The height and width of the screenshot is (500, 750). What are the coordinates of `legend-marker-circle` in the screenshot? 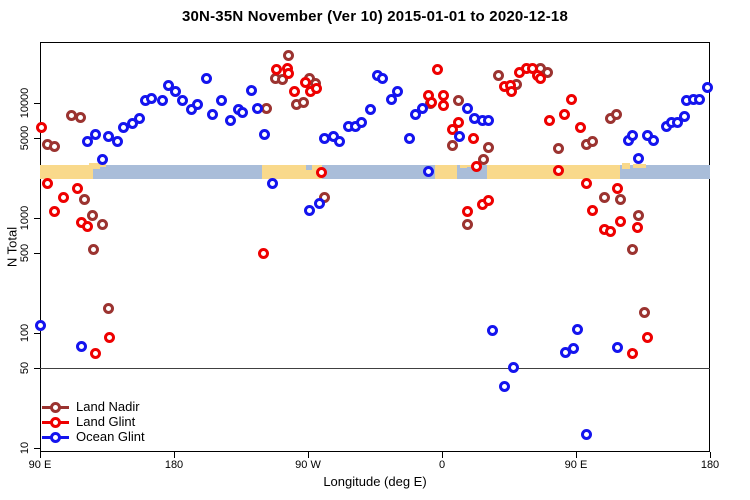 It's located at (55, 437).